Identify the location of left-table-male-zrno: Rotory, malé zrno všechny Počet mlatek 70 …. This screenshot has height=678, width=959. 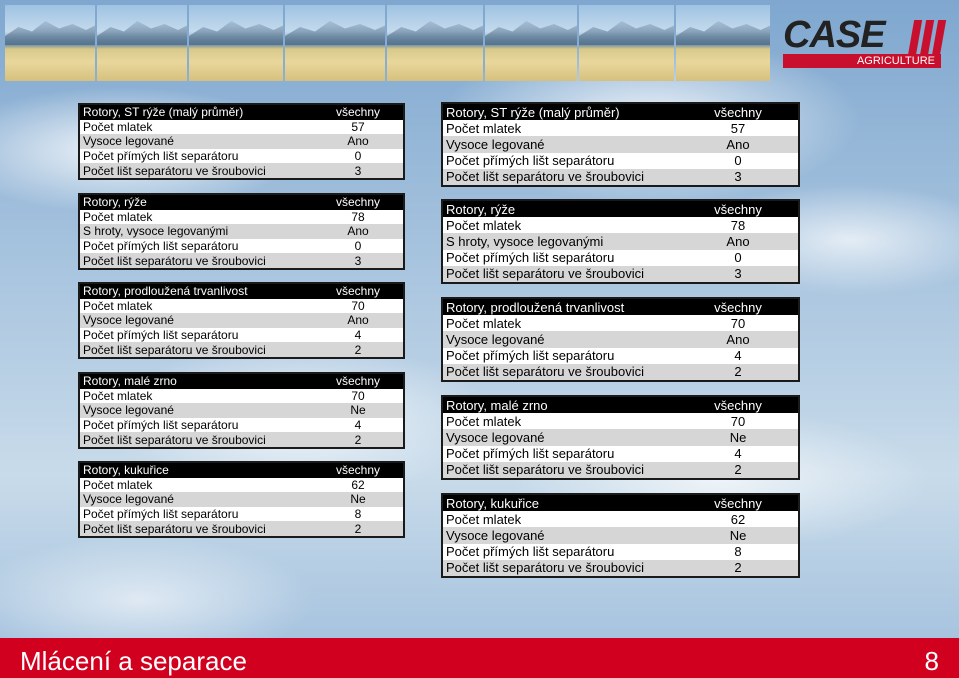
(241, 410).